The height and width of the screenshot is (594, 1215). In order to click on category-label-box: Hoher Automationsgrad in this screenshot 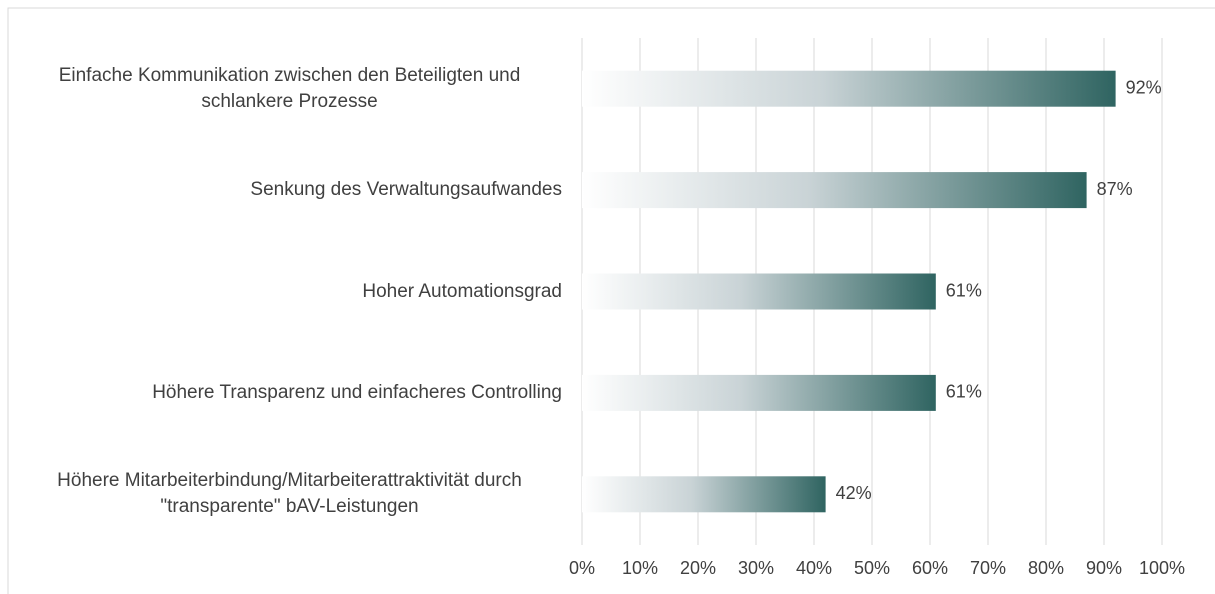, I will do `click(462, 292)`.